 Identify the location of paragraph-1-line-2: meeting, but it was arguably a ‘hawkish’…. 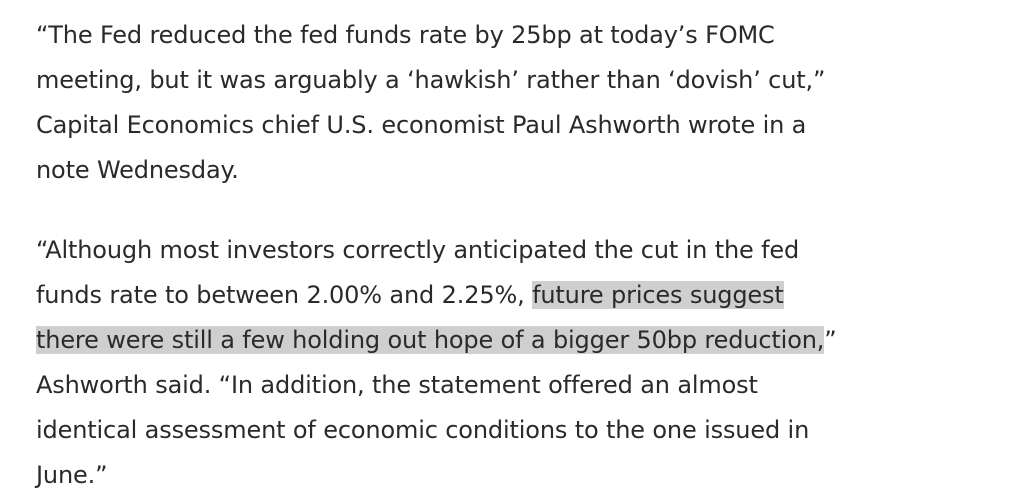
(431, 80).